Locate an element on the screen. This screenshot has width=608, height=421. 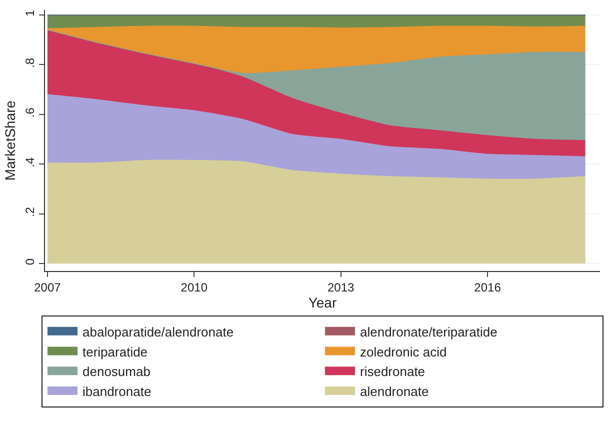
y-tick-label: 1 is located at coordinates (30, 13).